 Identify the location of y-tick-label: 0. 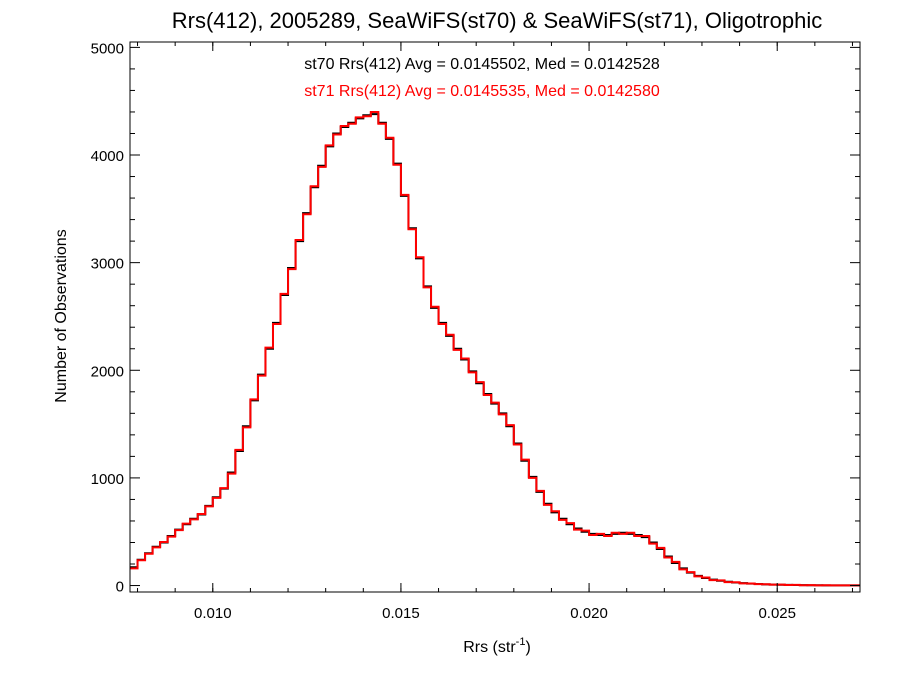
(120, 587).